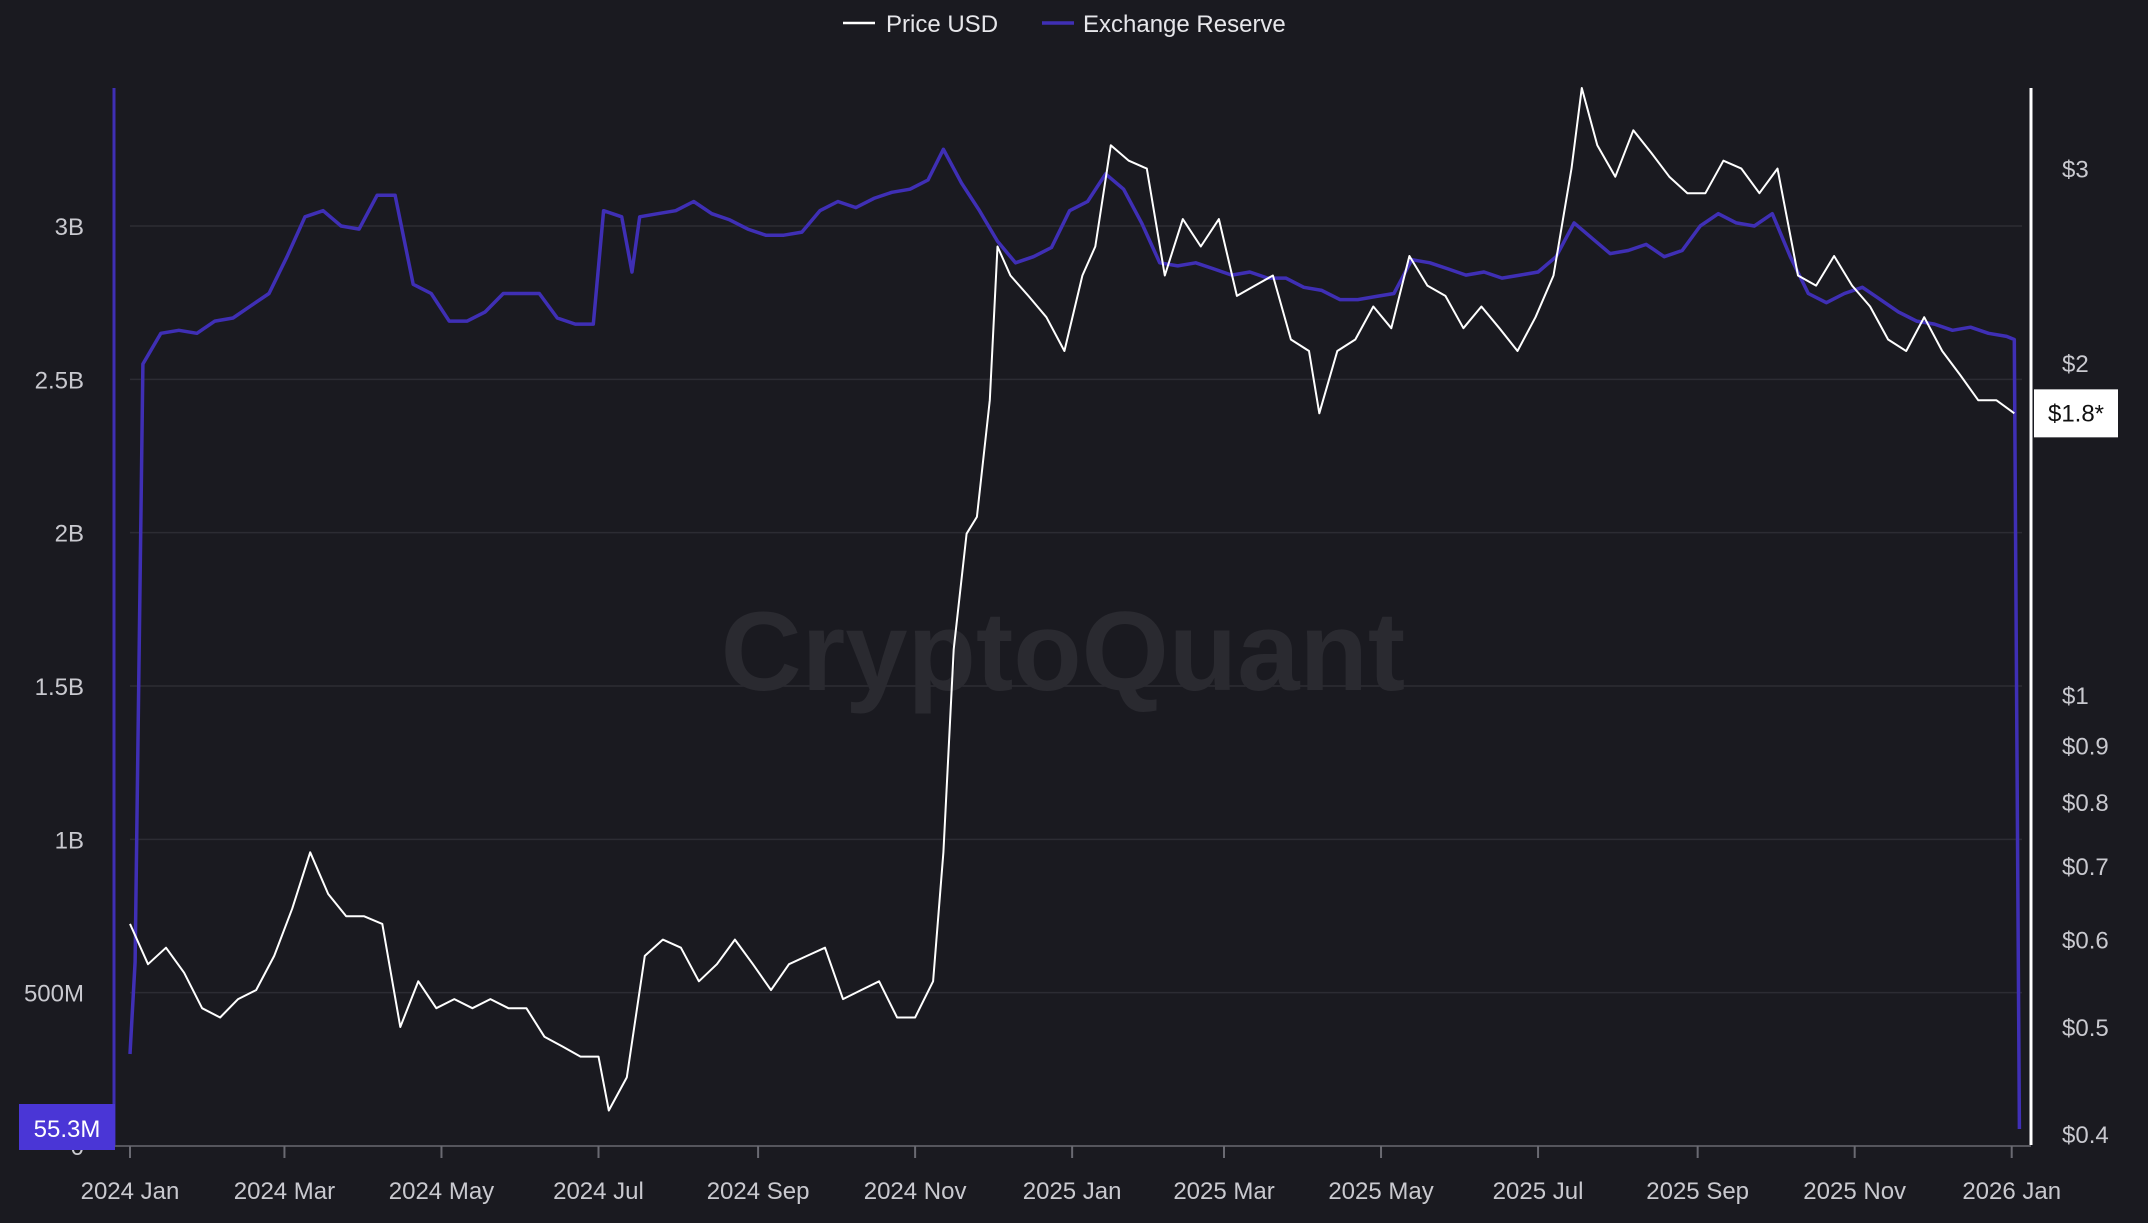 The width and height of the screenshot is (2148, 1223). Describe the element at coordinates (2075, 364) in the screenshot. I see `right-y-tick-label: $2` at that location.